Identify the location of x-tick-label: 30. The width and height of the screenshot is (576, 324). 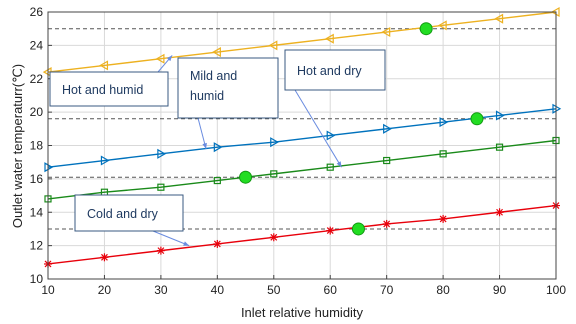
(161, 290).